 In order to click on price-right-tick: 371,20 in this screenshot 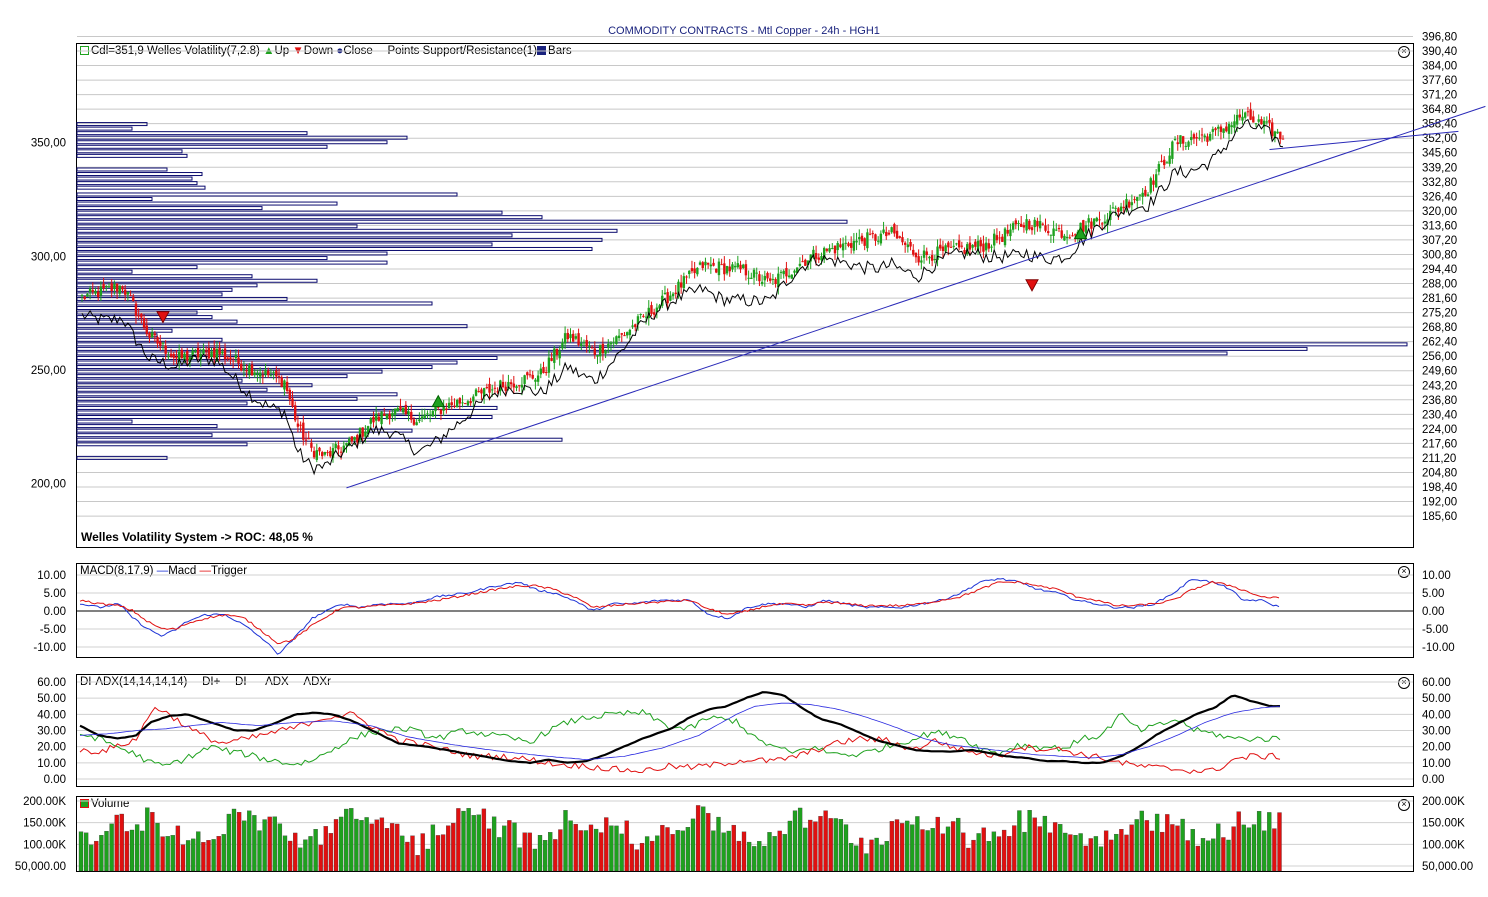, I will do `click(1439, 96)`.